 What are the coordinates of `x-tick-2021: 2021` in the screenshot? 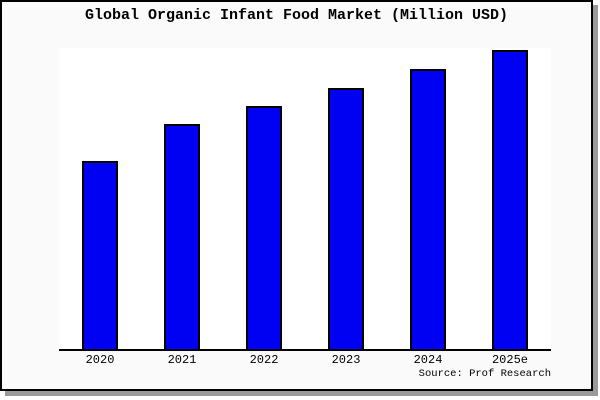 It's located at (182, 360).